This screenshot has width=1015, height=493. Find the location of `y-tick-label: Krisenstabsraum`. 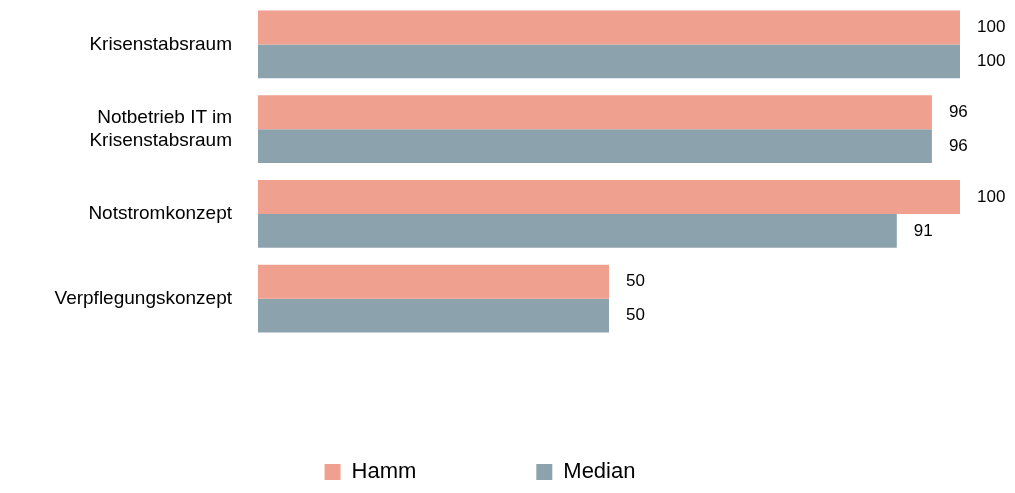

y-tick-label: Krisenstabsraum is located at coordinates (160, 43).